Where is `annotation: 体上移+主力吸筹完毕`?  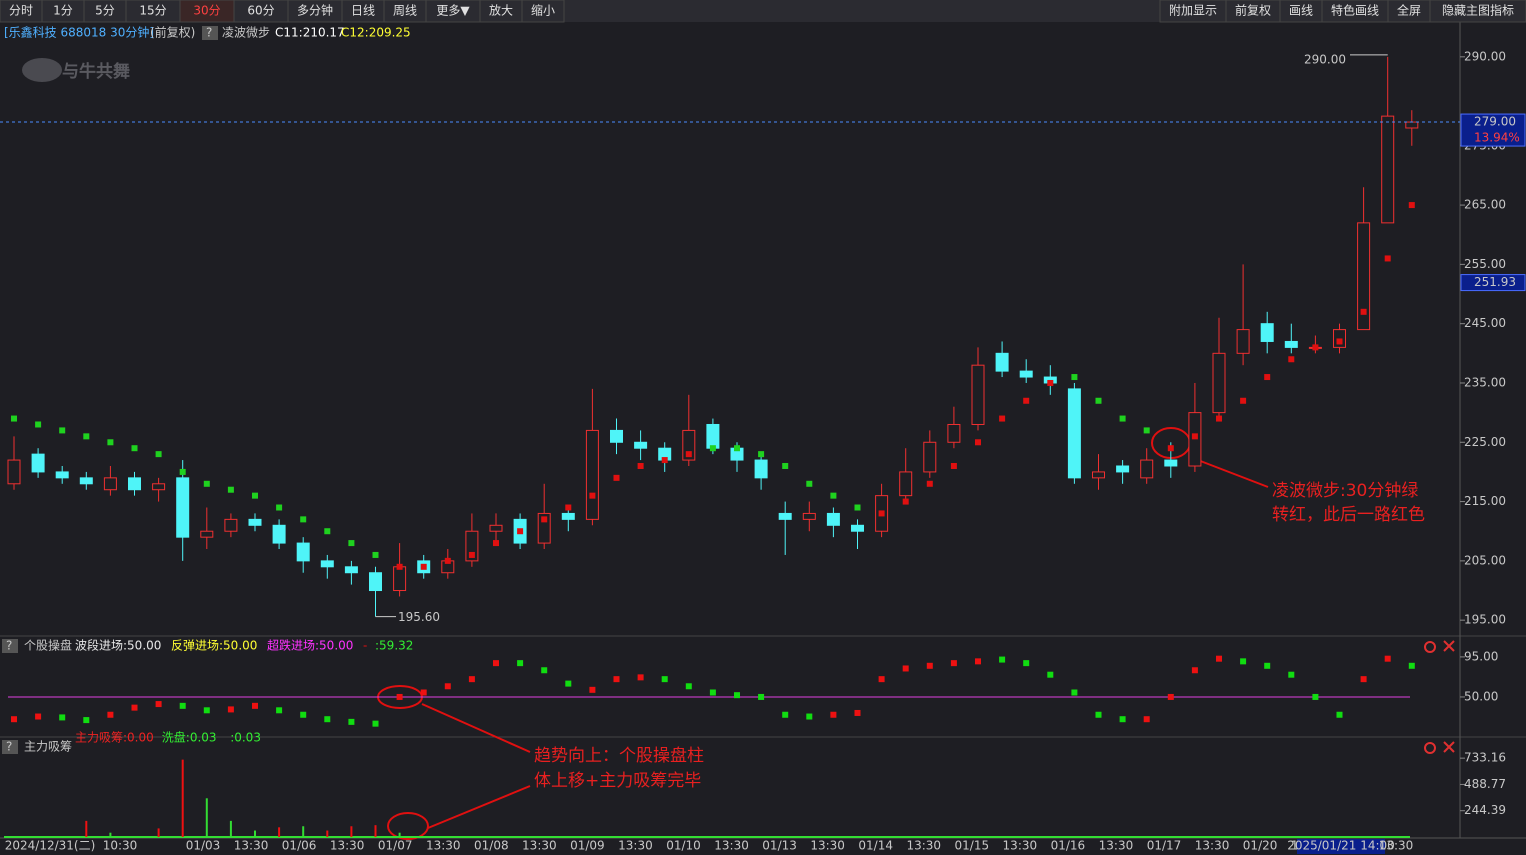
annotation: 体上移+主力吸筹完毕 is located at coordinates (617, 781).